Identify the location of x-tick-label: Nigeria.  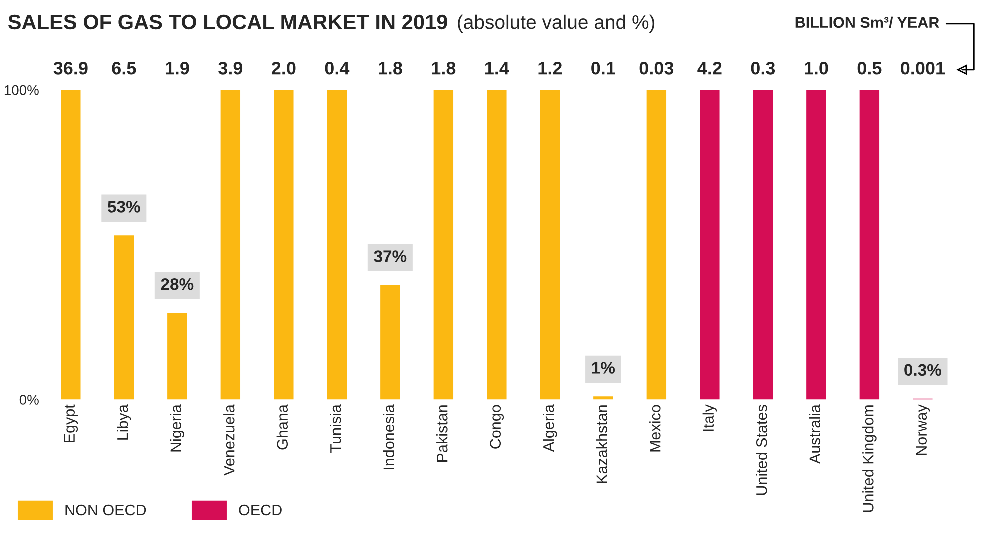
(177, 428).